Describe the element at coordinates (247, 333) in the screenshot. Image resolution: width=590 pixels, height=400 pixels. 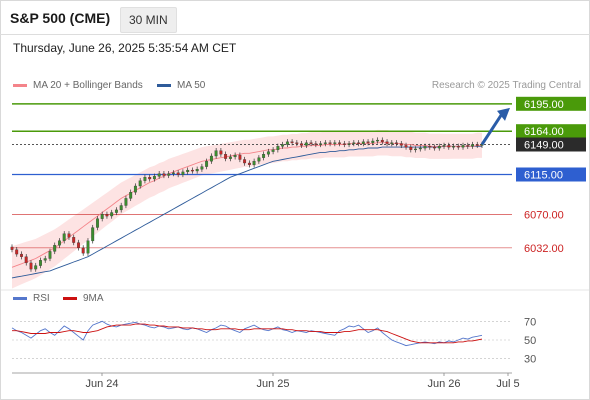
I see `rsi-ma9-line` at that location.